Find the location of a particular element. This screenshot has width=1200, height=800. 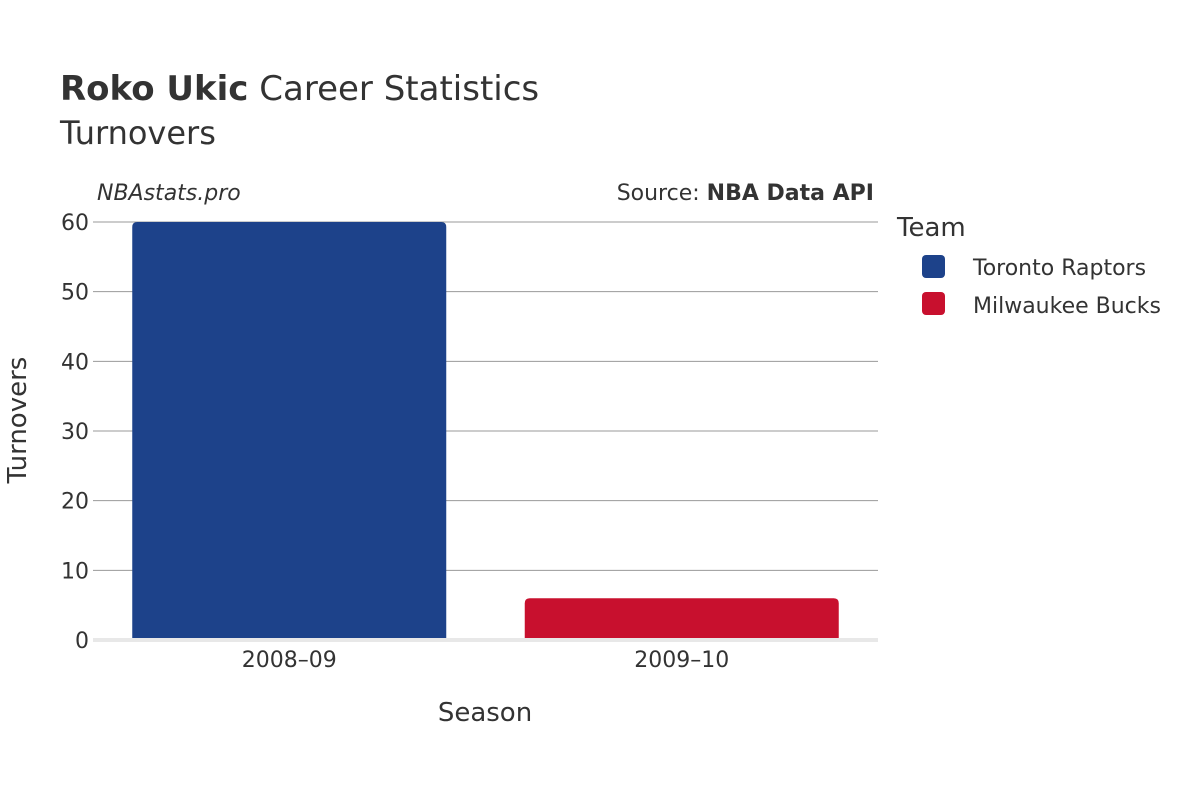

y-tick-label: 30 is located at coordinates (75, 432).